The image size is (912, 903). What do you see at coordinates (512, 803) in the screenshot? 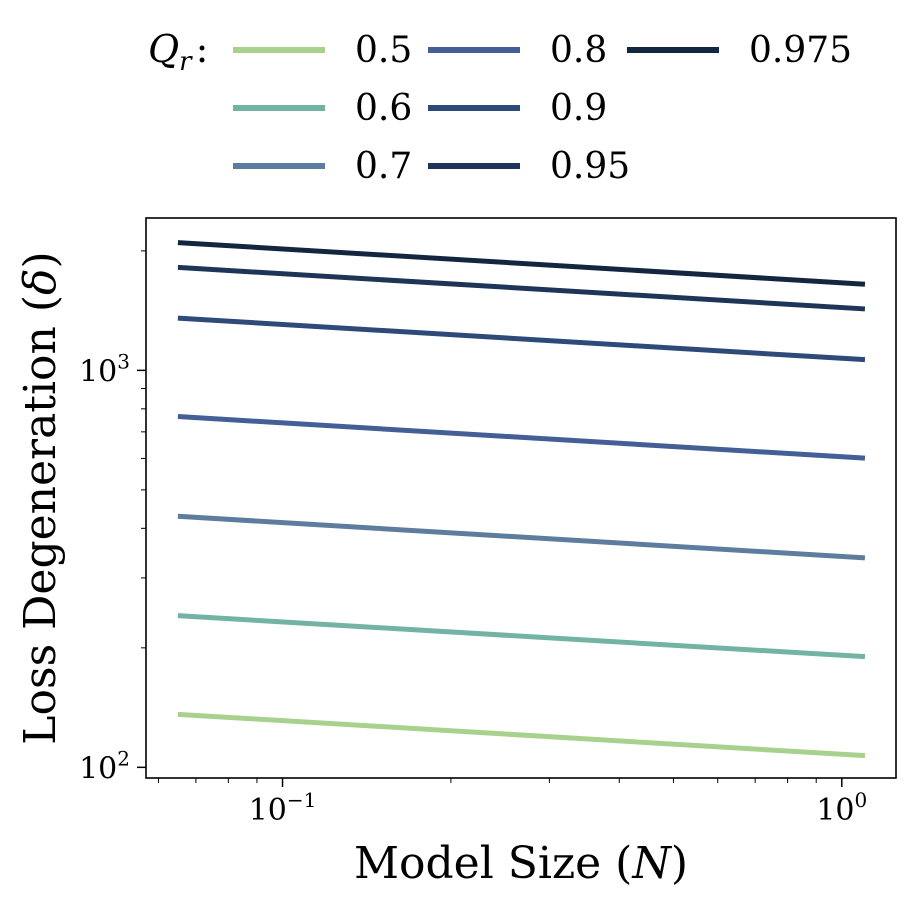
I see `x-axis-ticks: 10⁻¹ 10⁰` at bounding box center [512, 803].